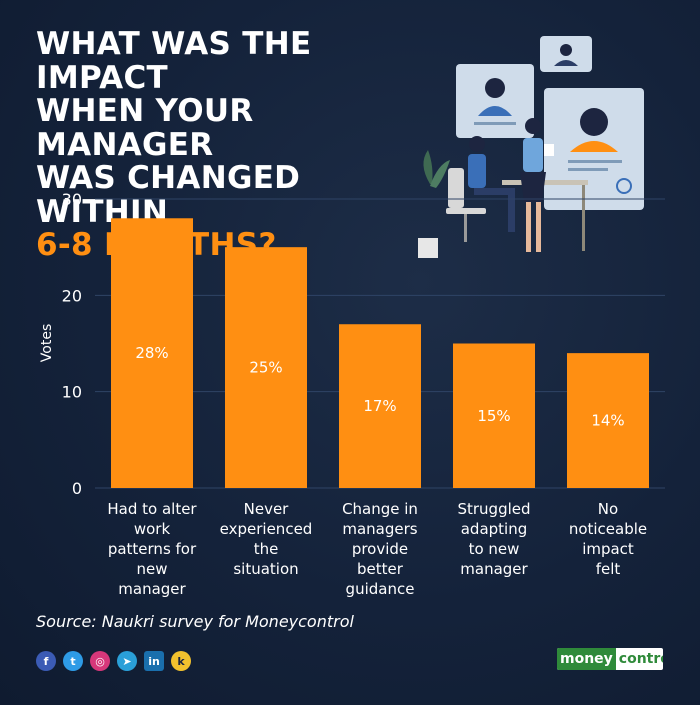 The height and width of the screenshot is (705, 700). What do you see at coordinates (73, 661) in the screenshot?
I see `twitter-icon: t` at bounding box center [73, 661].